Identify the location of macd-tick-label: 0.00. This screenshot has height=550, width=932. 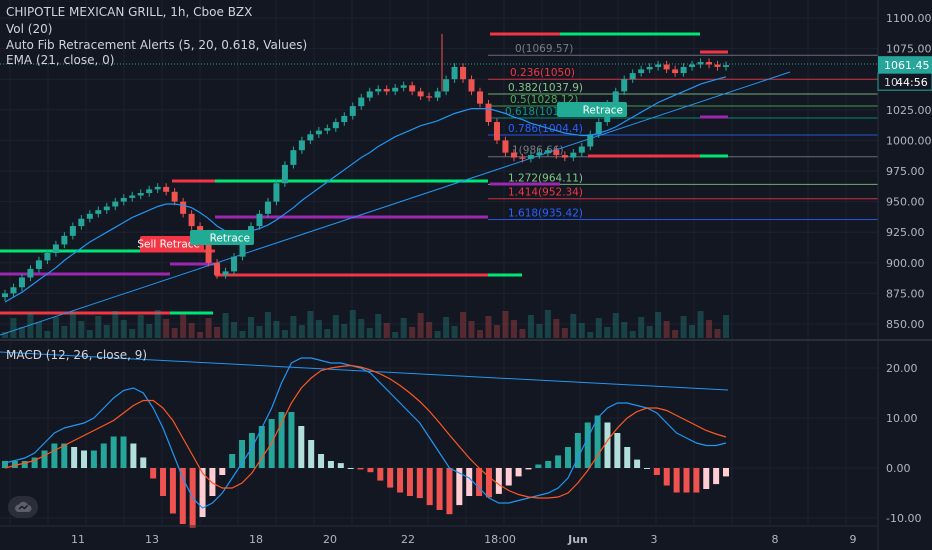
(898, 468).